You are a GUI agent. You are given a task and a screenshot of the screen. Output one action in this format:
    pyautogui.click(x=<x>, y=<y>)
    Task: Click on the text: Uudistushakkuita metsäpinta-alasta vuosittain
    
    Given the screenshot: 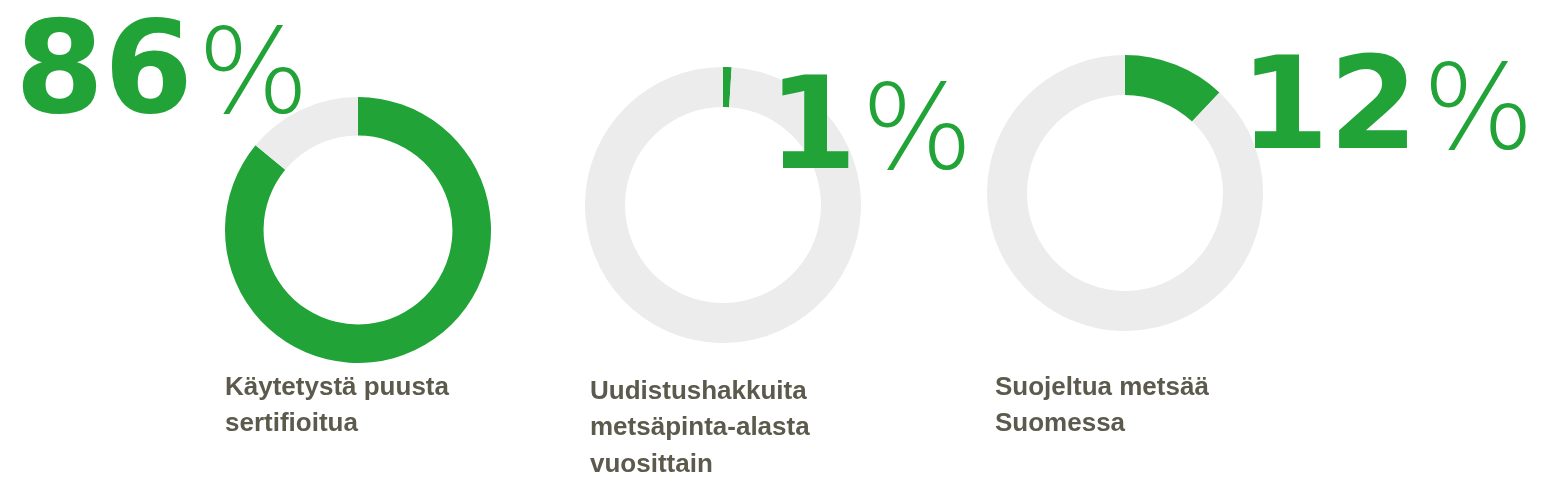 What is the action you would take?
    pyautogui.click(x=700, y=427)
    